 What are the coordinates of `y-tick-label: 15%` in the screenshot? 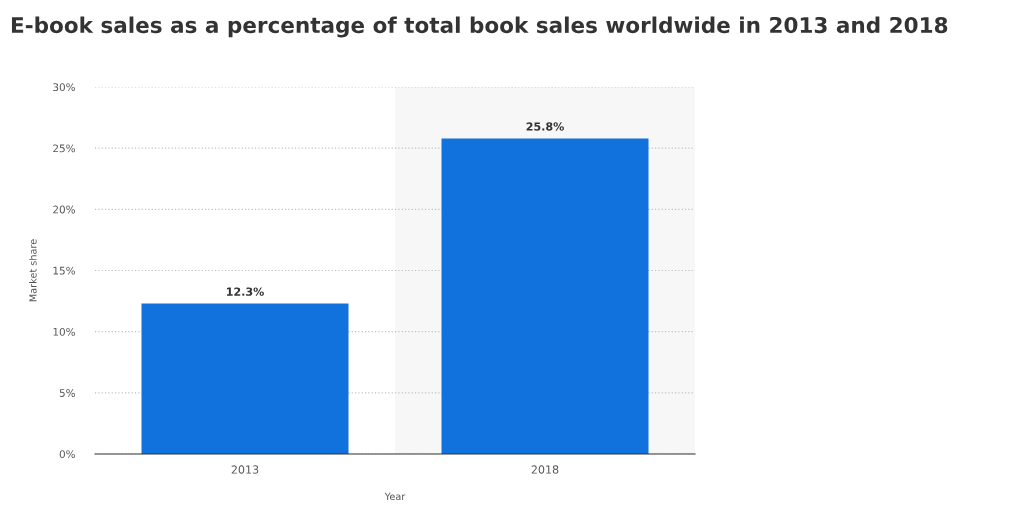 It's located at (64, 270).